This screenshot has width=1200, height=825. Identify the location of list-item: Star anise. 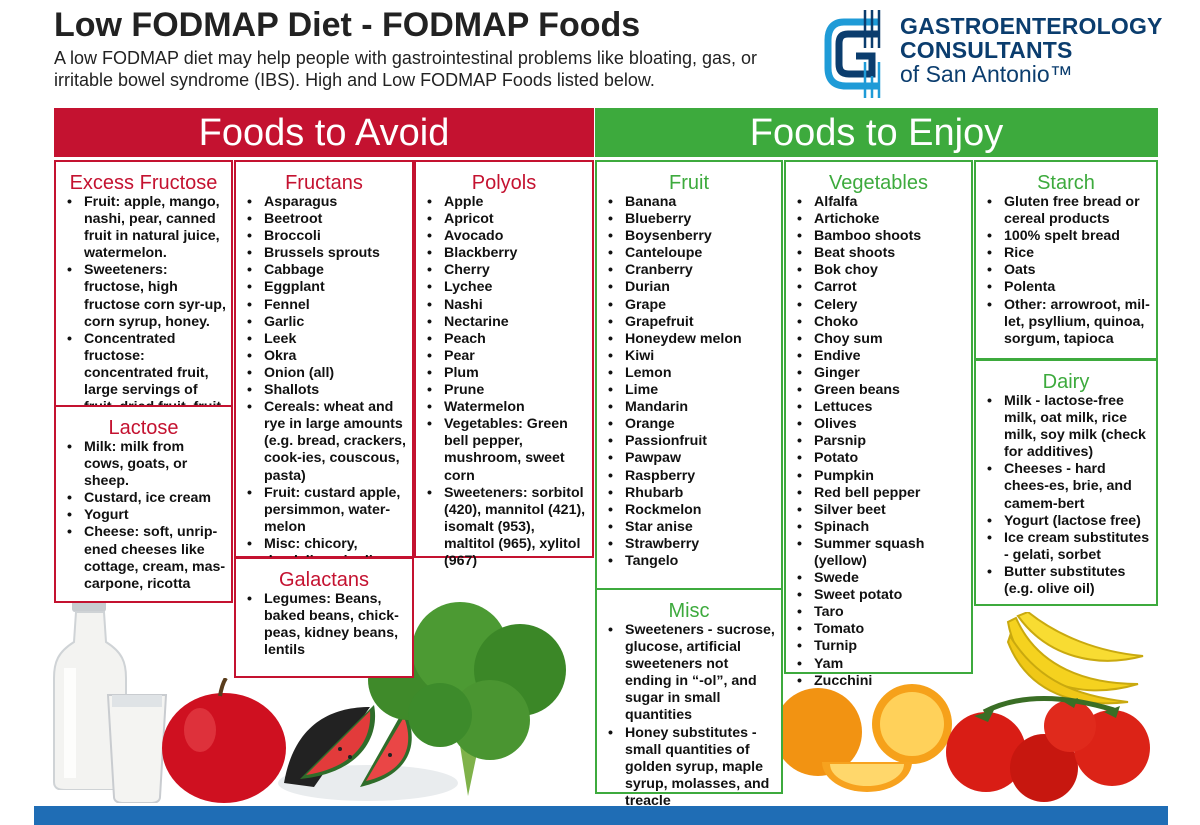
(692, 527).